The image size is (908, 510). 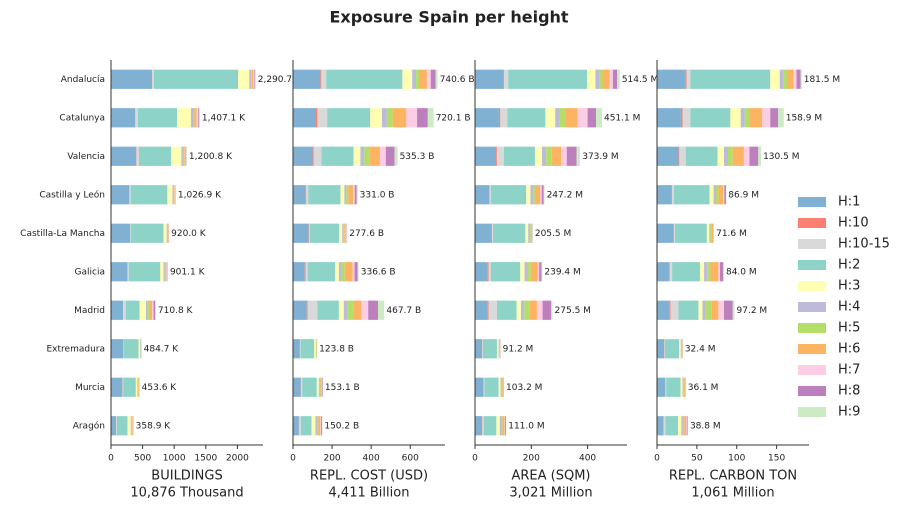 What do you see at coordinates (205, 459) in the screenshot?
I see `x-tick-label: 1500` at bounding box center [205, 459].